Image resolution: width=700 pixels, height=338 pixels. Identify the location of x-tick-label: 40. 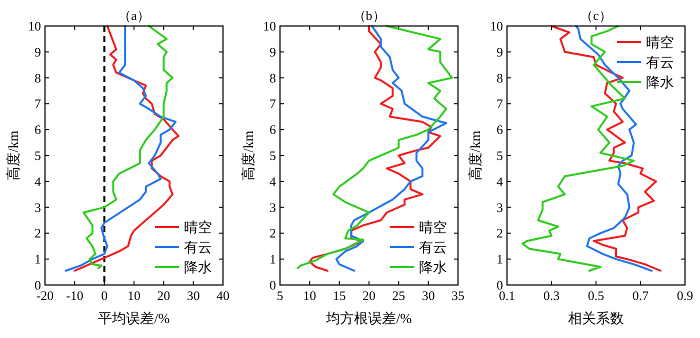
(223, 295).